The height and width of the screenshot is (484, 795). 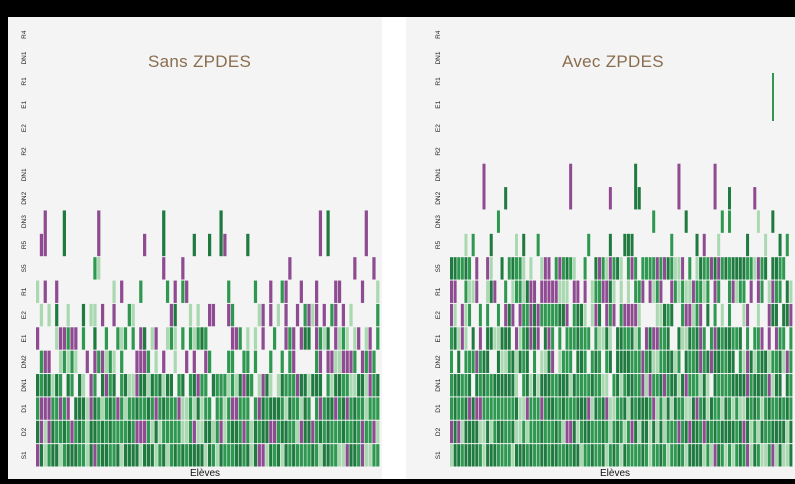 What do you see at coordinates (438, 431) in the screenshot?
I see `y-tick-label: D2` at bounding box center [438, 431].